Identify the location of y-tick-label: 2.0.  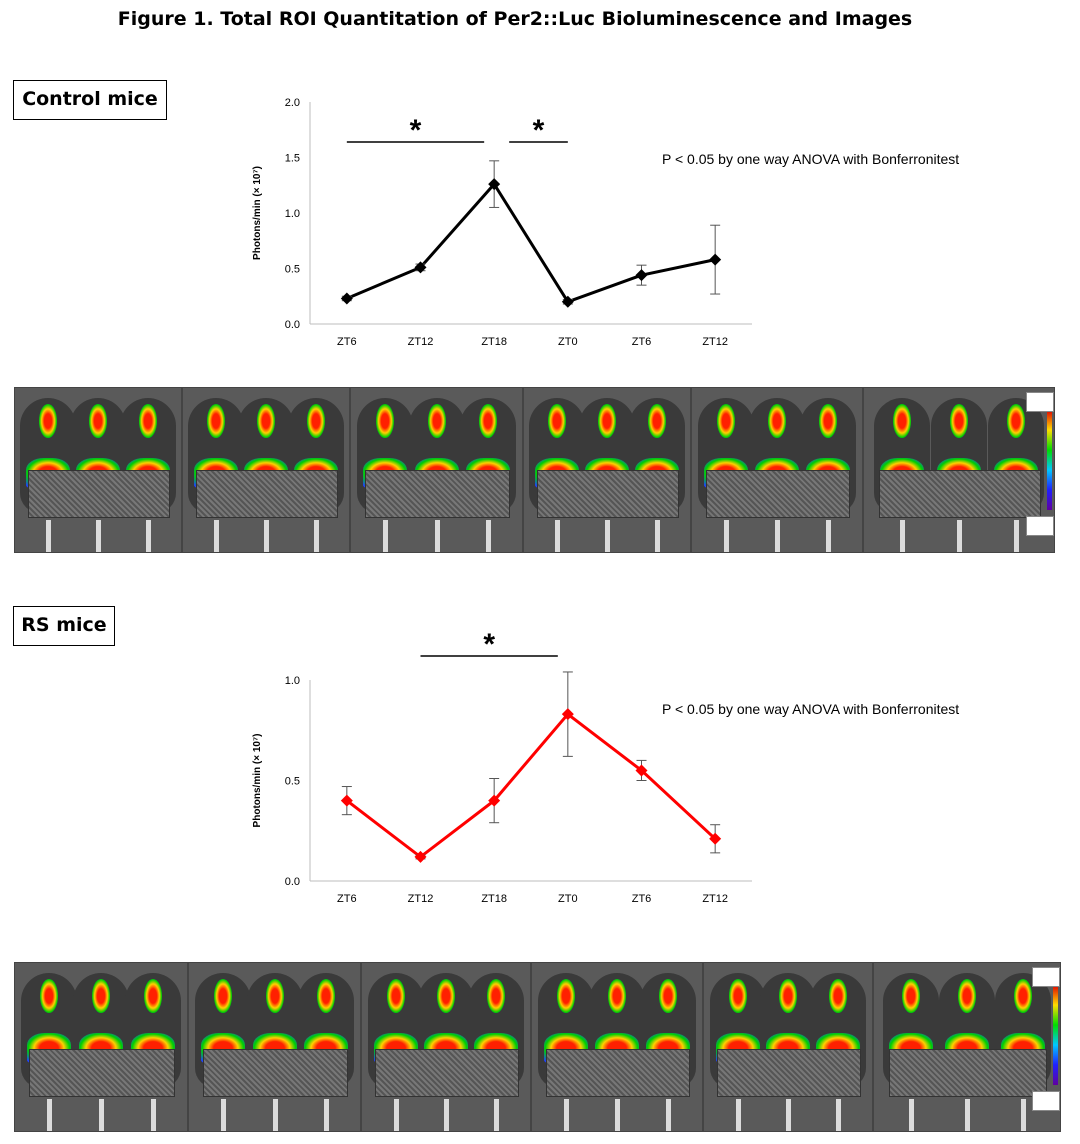
(292, 103).